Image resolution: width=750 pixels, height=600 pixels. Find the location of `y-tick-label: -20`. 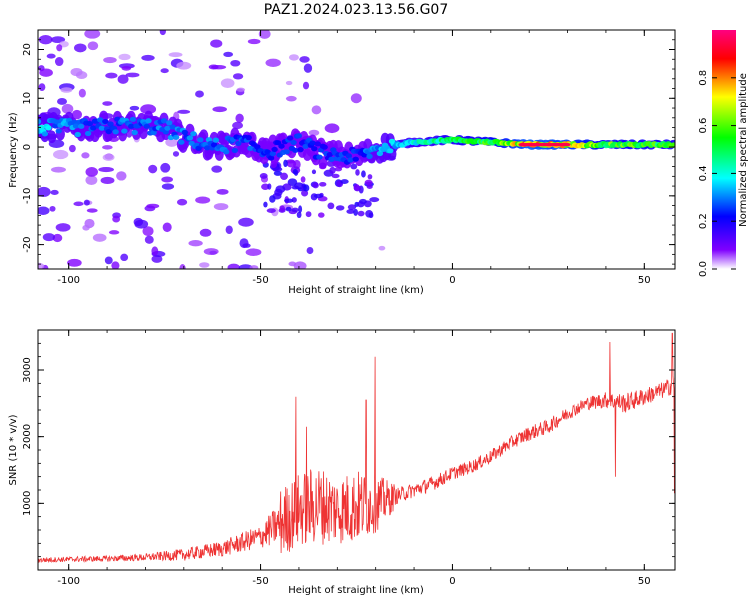

y-tick-label: -20 is located at coordinates (27, 244).